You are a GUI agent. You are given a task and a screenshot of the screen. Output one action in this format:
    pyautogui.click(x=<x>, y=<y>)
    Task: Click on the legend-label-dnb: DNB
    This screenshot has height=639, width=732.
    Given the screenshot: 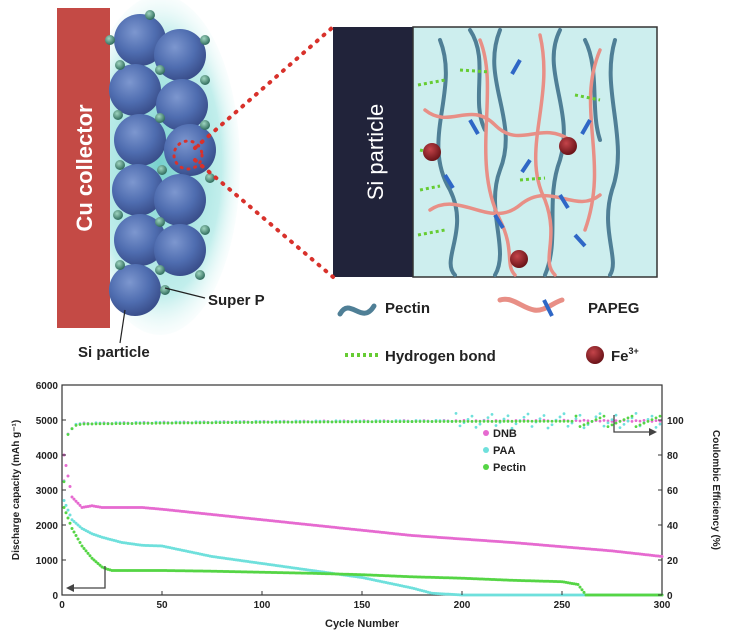 What is the action you would take?
    pyautogui.click(x=505, y=434)
    